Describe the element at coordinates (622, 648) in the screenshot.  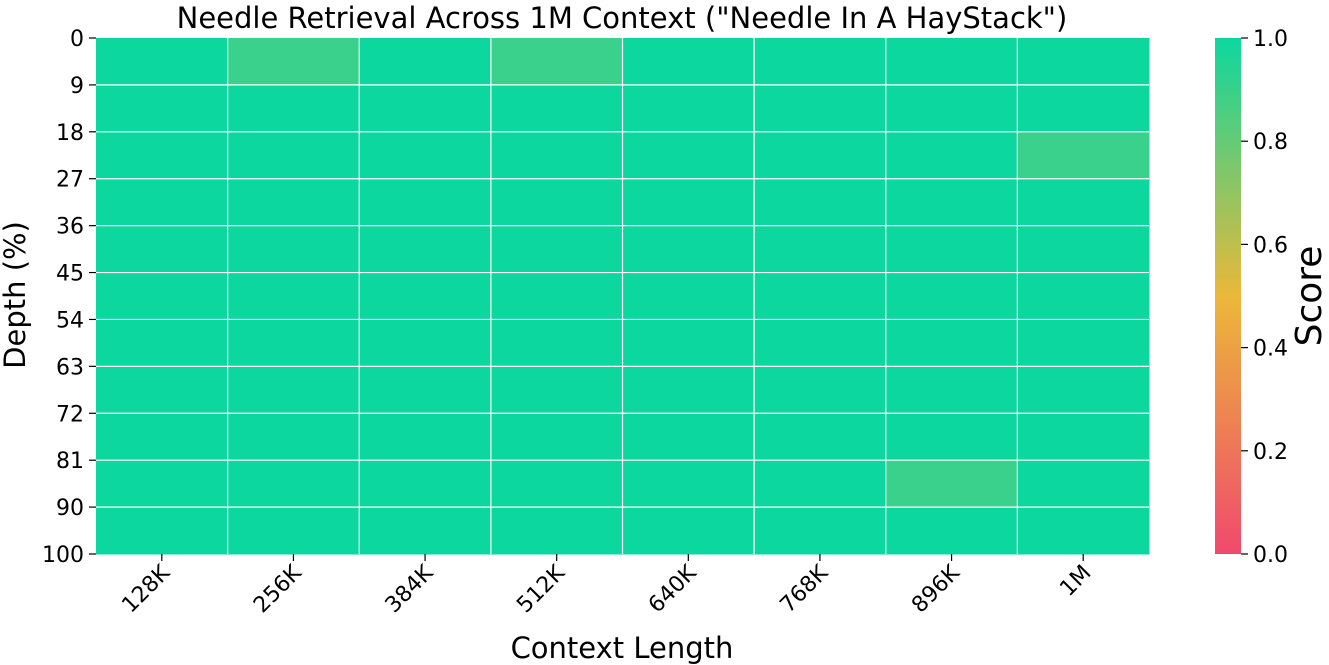
I see `x-axis-label: Context Length` at that location.